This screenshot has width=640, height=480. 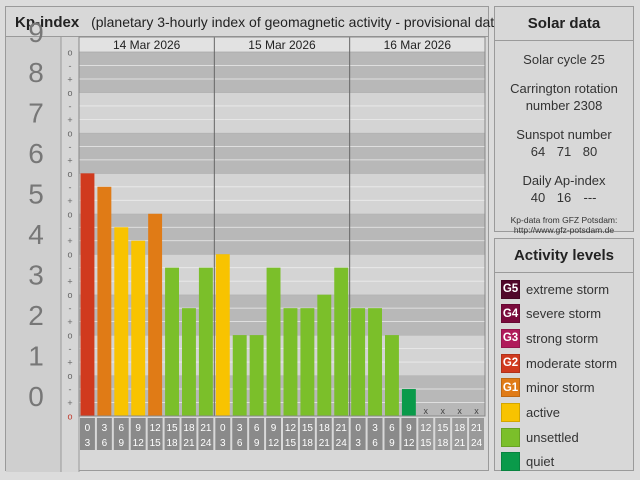 I want to click on hour-start-label: 12, so click(x=156, y=428).